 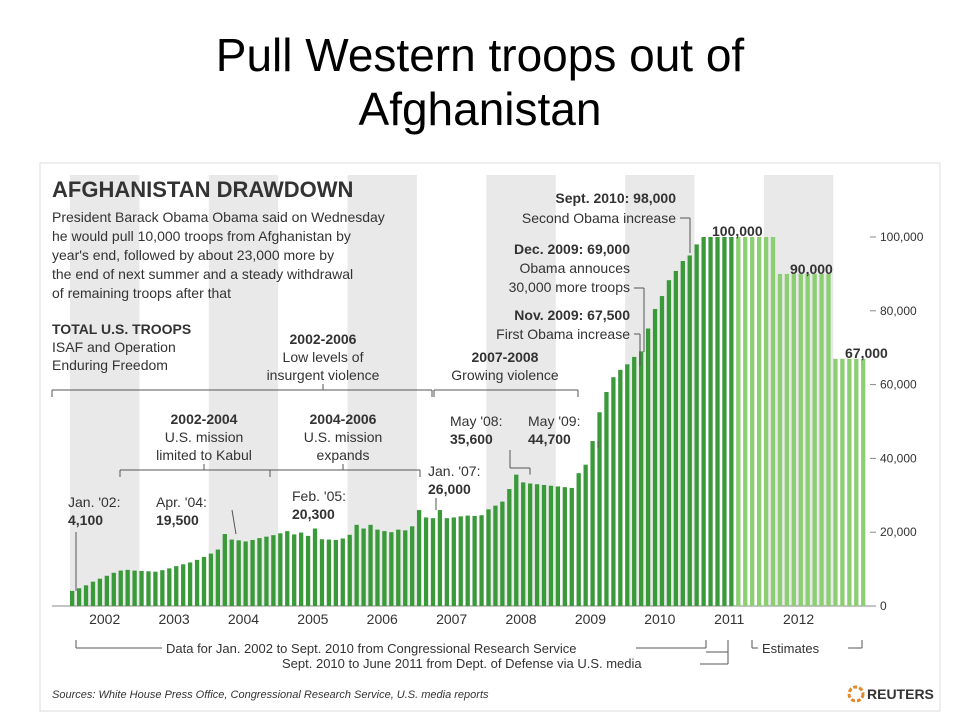 I want to click on period-2004-2006: U.S. mission, so click(x=343, y=437).